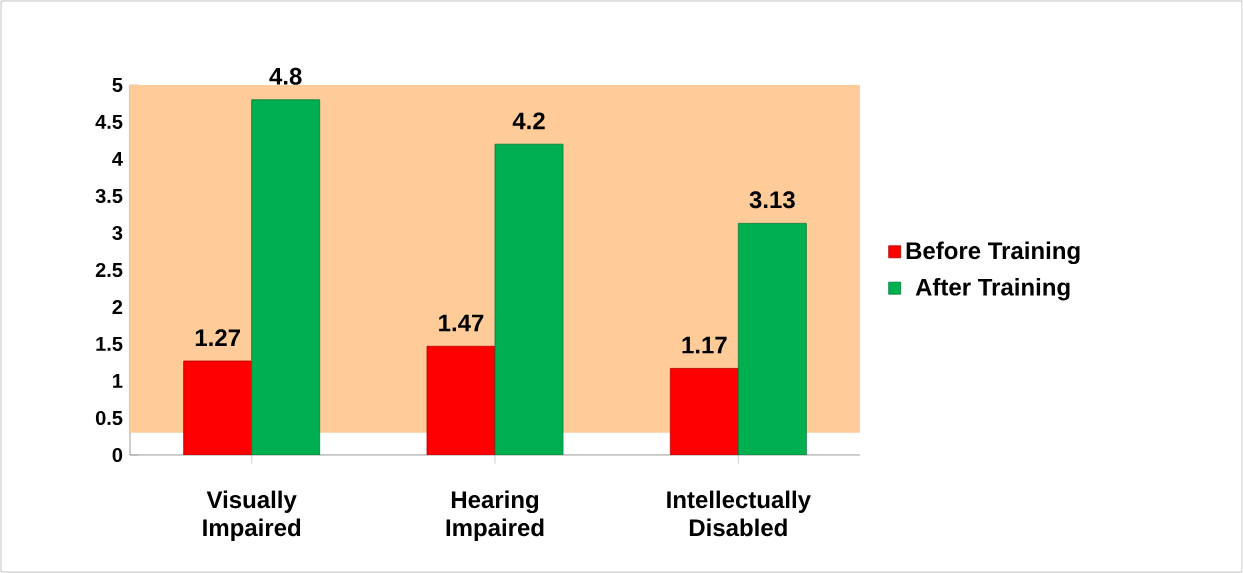  I want to click on data-label: 3.13, so click(772, 200).